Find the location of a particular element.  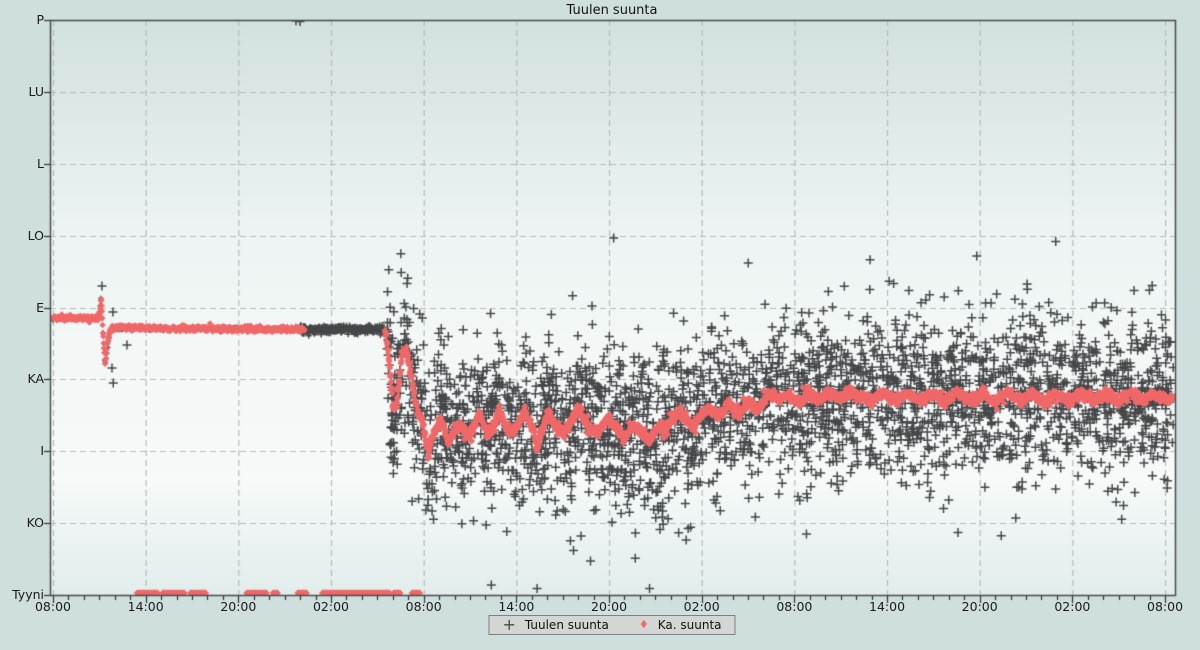

legend-label: Tuulen suunta is located at coordinates (566, 625).